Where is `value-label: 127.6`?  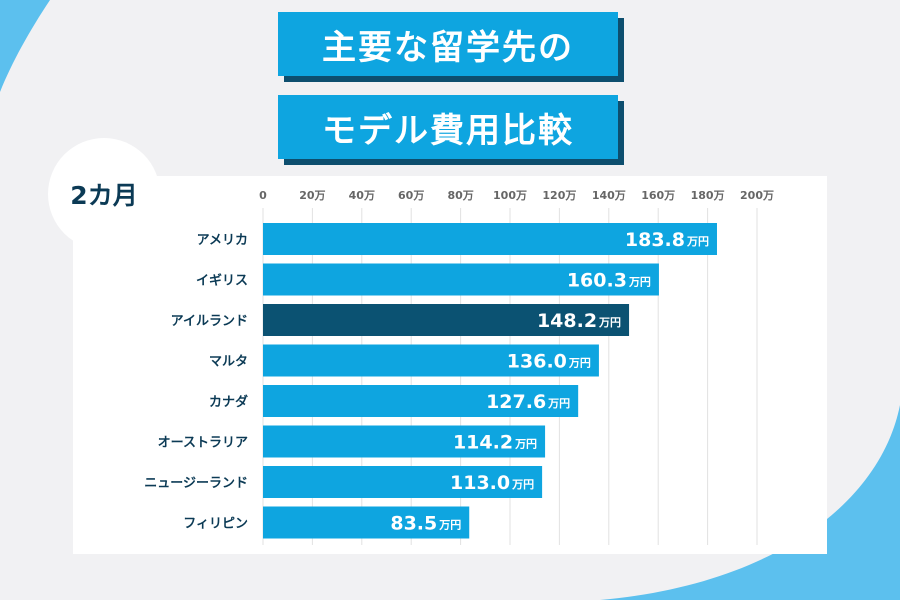 value-label: 127.6 is located at coordinates (516, 402).